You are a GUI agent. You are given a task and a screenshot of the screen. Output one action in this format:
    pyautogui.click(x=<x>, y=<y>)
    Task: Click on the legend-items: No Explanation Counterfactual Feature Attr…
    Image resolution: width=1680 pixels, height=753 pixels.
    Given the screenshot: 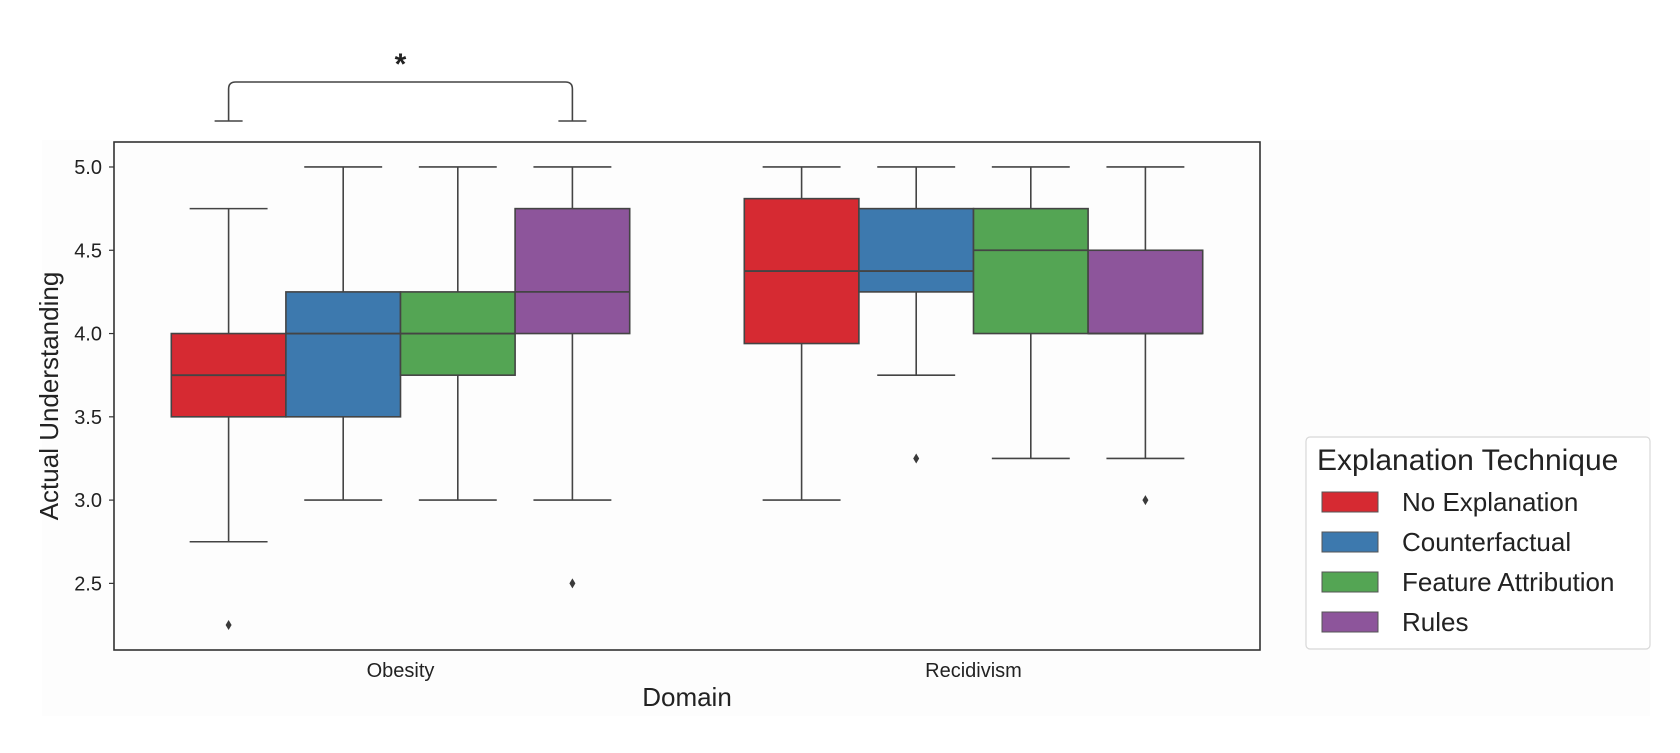 What is the action you would take?
    pyautogui.click(x=1467, y=562)
    